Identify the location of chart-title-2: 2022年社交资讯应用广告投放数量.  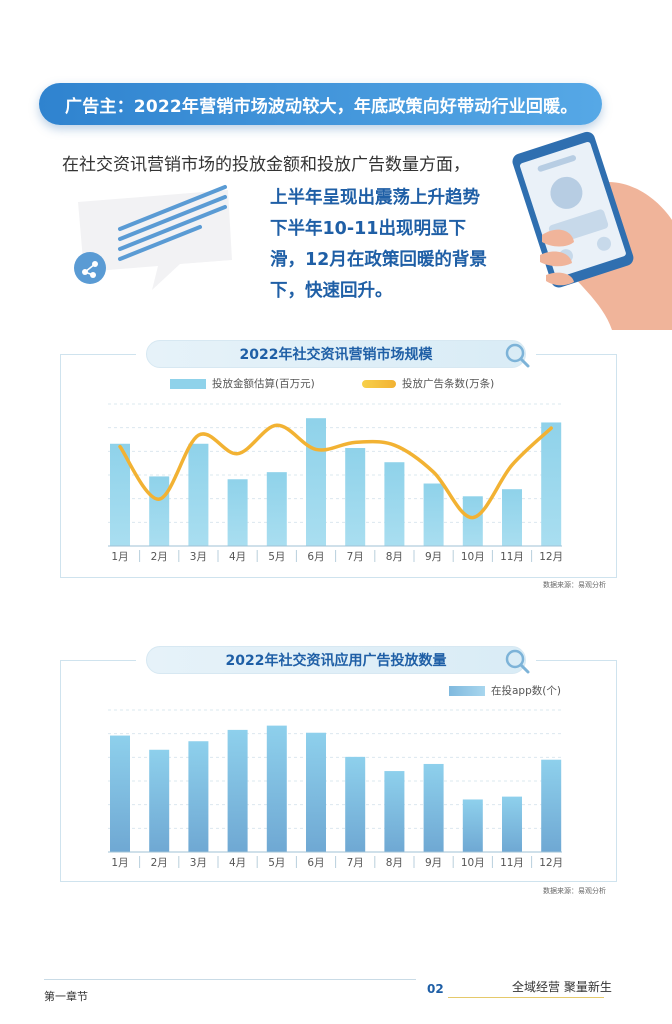
(336, 660).